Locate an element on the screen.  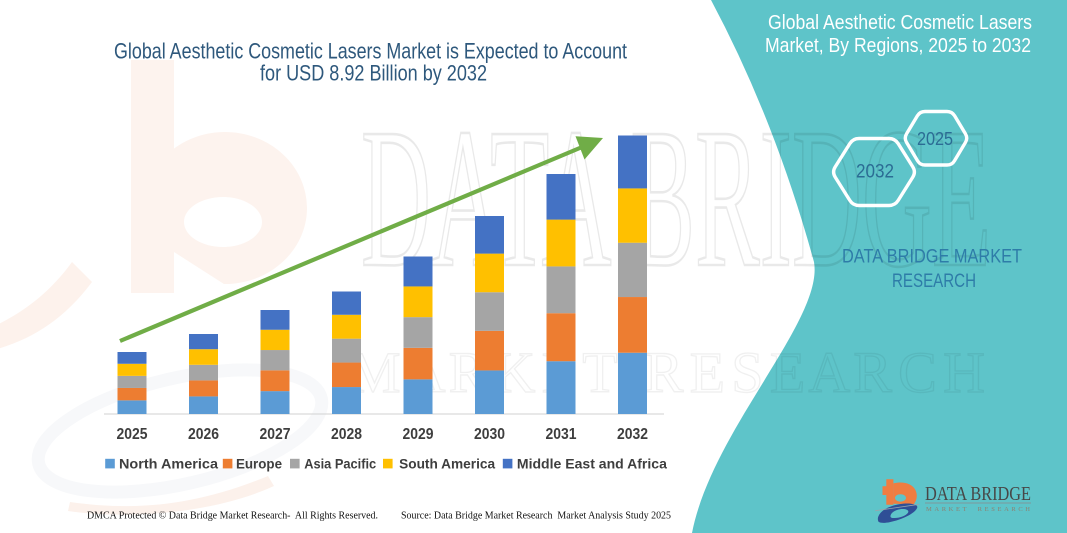
svg-text: 2028 is located at coordinates (346, 434).